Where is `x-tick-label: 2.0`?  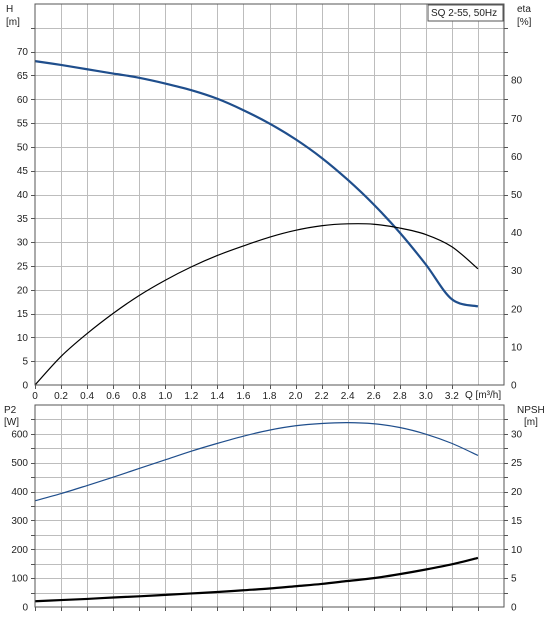
x-tick-label: 2.0 is located at coordinates (296, 396).